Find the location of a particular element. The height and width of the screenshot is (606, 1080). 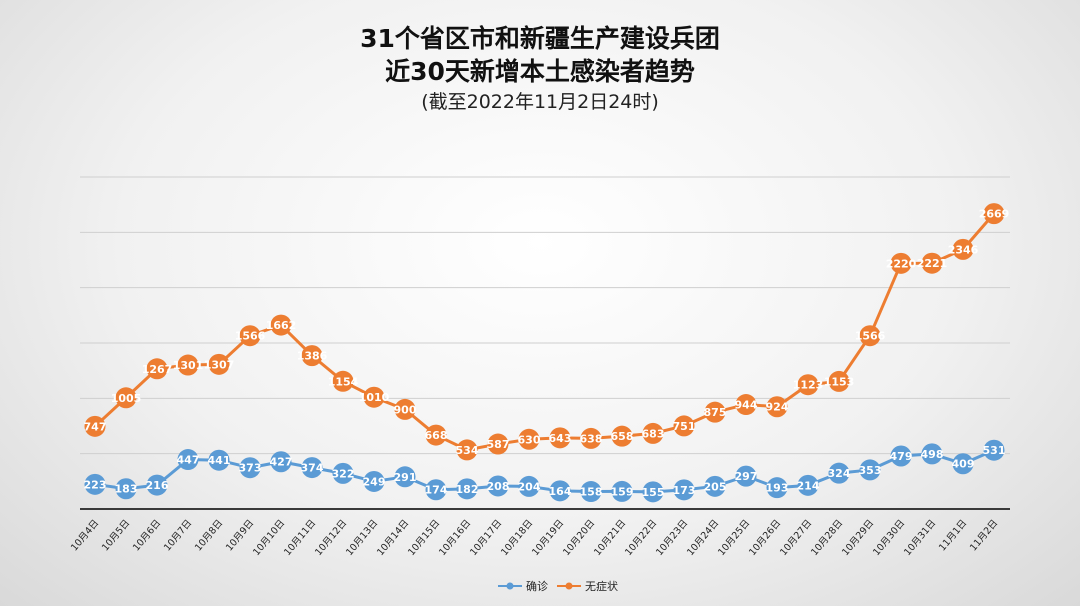

data-label: 159 is located at coordinates (622, 491).